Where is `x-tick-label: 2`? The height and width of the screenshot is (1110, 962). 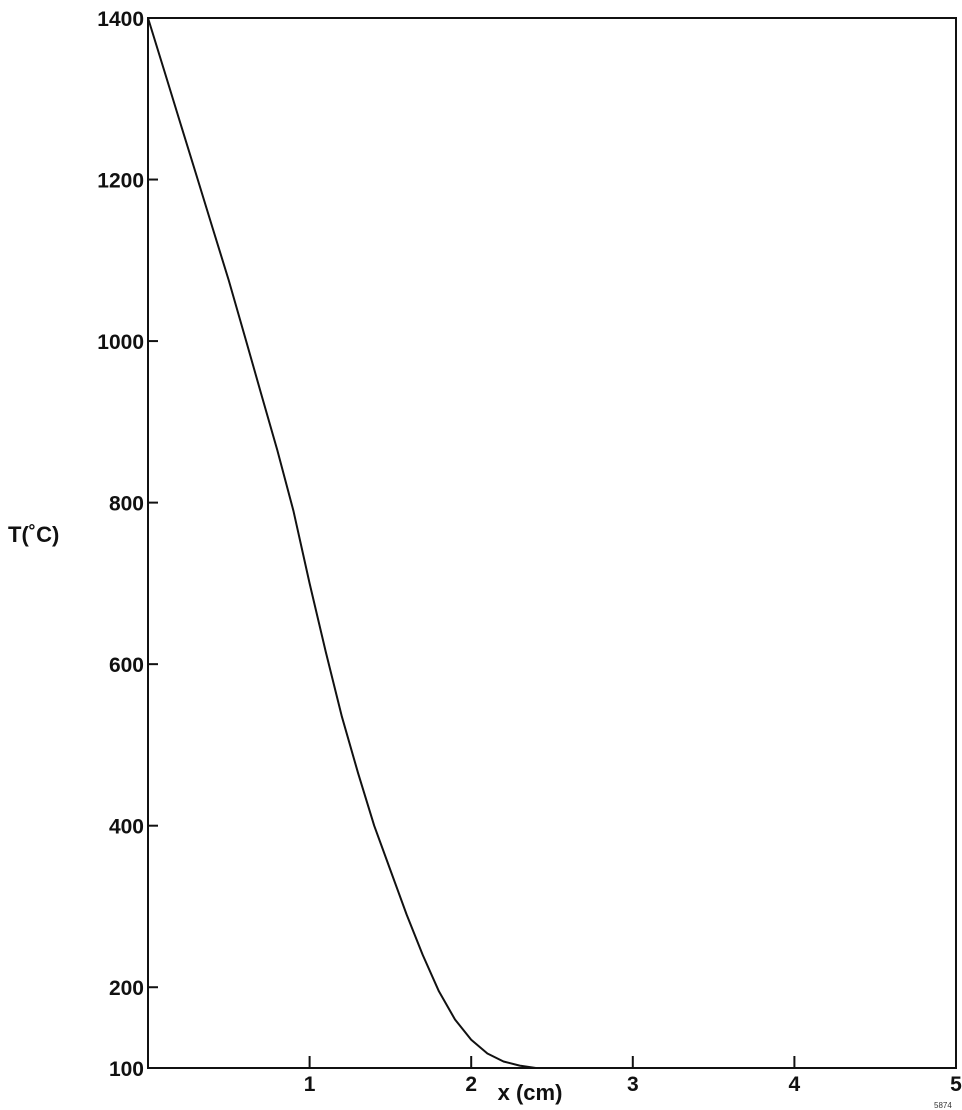 x-tick-label: 2 is located at coordinates (471, 1084).